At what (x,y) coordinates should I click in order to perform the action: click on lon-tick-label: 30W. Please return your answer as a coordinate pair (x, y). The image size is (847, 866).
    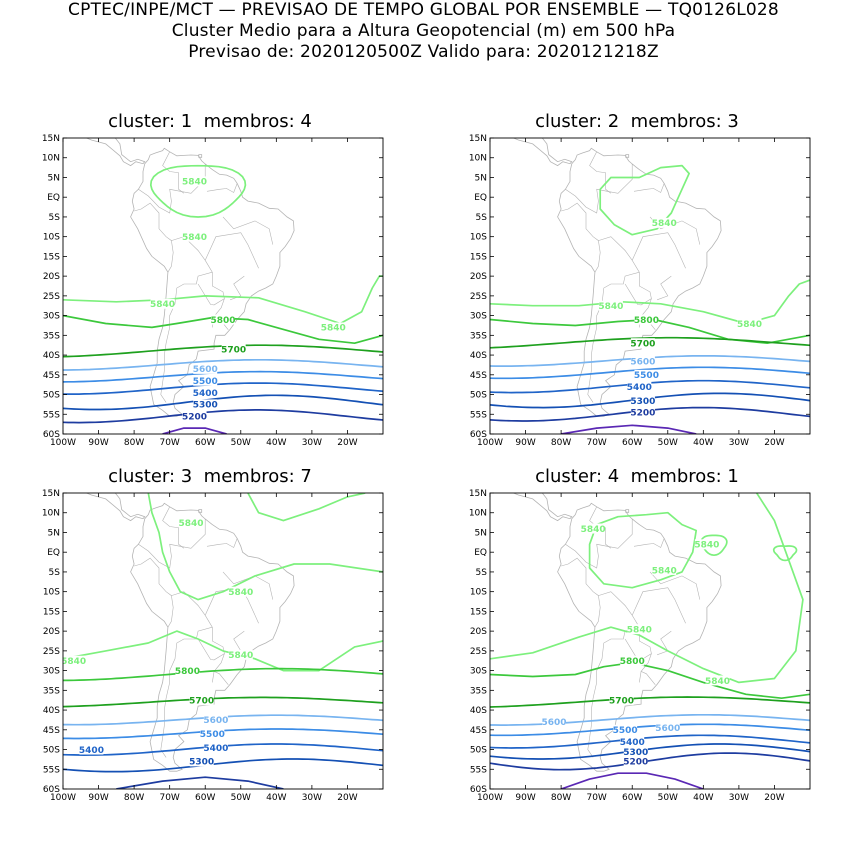
    Looking at the image, I should click on (312, 443).